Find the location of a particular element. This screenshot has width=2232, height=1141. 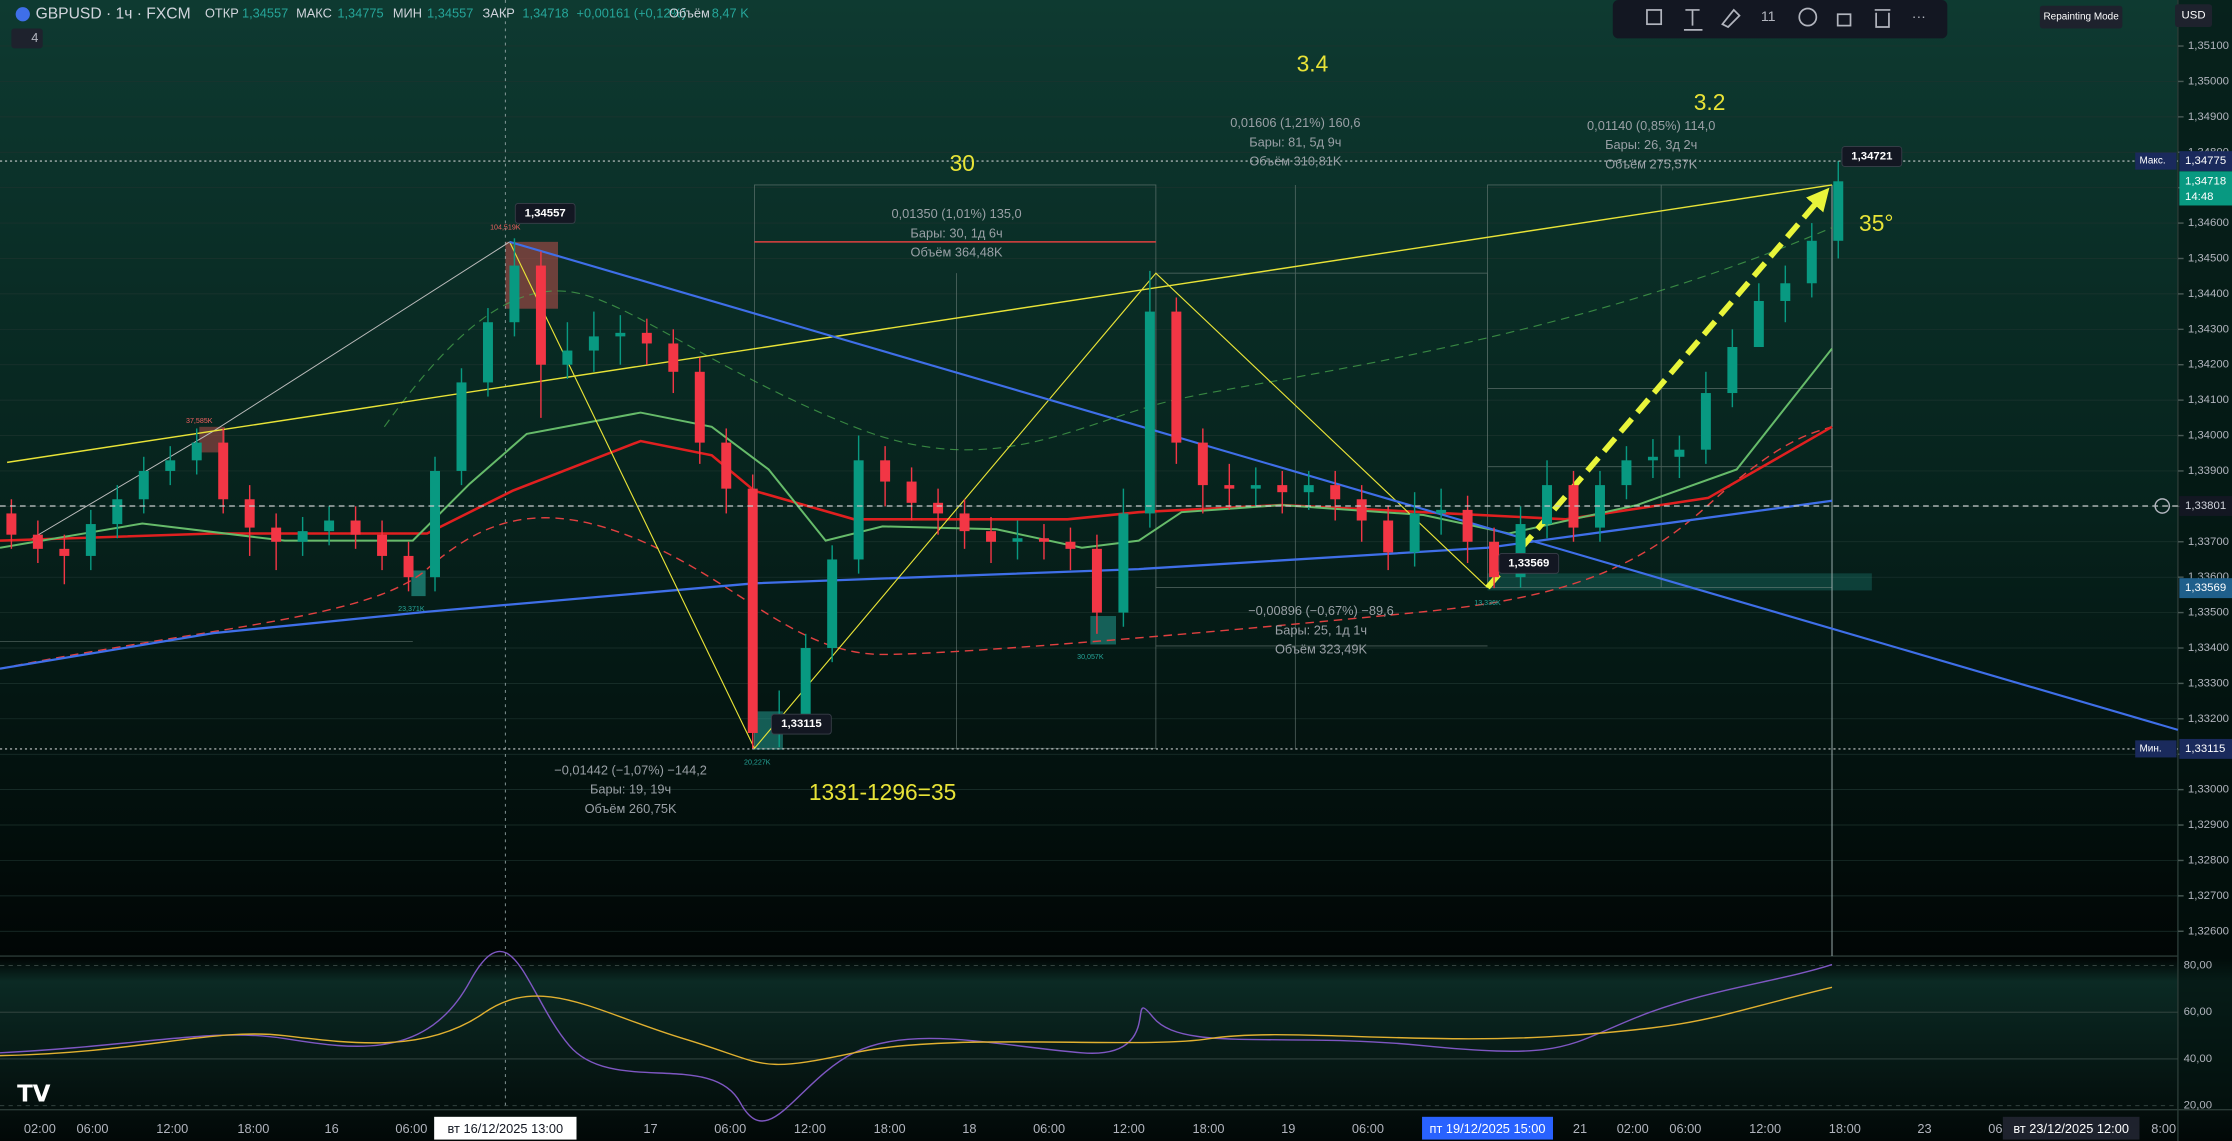

rsi-tick-label: 20,00 is located at coordinates (2198, 1106).